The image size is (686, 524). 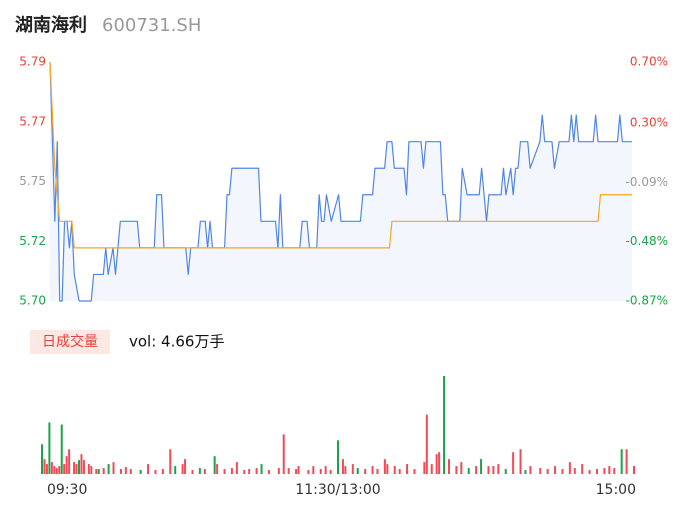 What do you see at coordinates (337, 490) in the screenshot?
I see `x-tick-label: 11:30/13:00` at bounding box center [337, 490].